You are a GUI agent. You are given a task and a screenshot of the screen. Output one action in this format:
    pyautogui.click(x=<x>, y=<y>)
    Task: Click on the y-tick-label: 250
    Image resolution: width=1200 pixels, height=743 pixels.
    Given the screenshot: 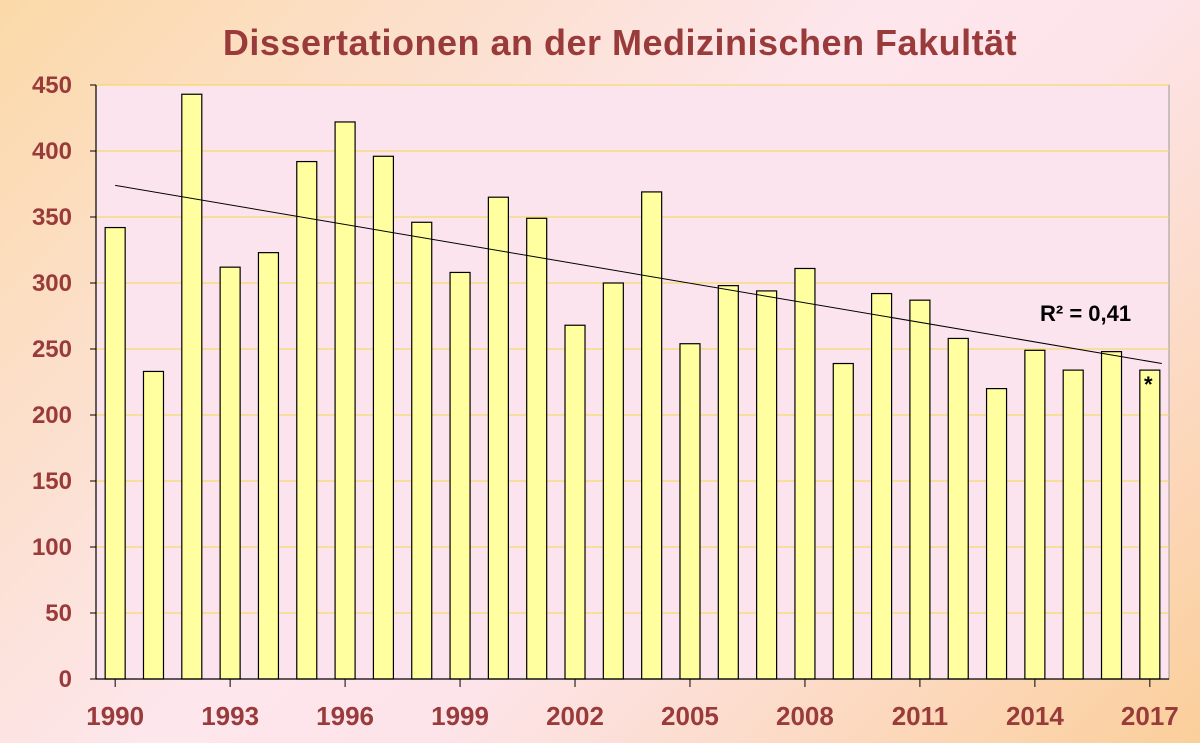 What is the action you would take?
    pyautogui.click(x=52, y=349)
    